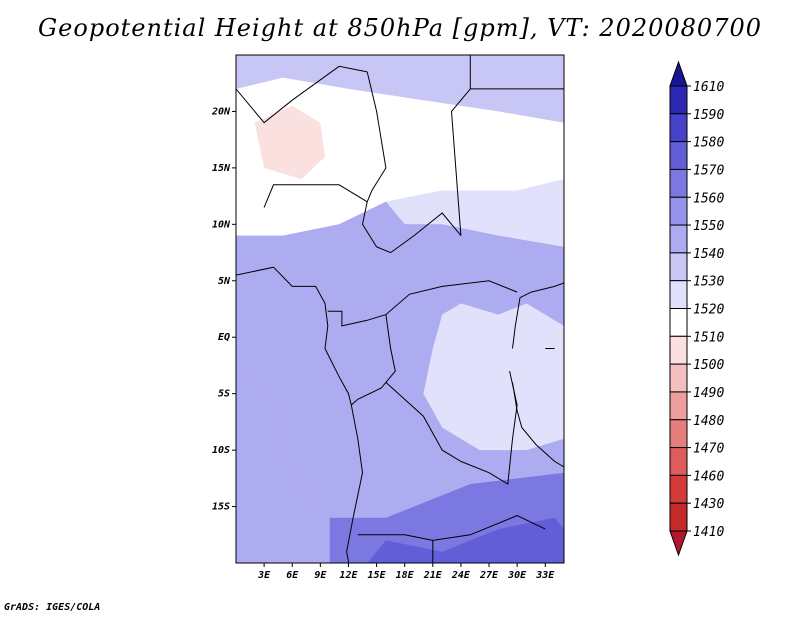  Describe the element at coordinates (708, 337) in the screenshot. I see `colorbar-label: 1510` at that location.